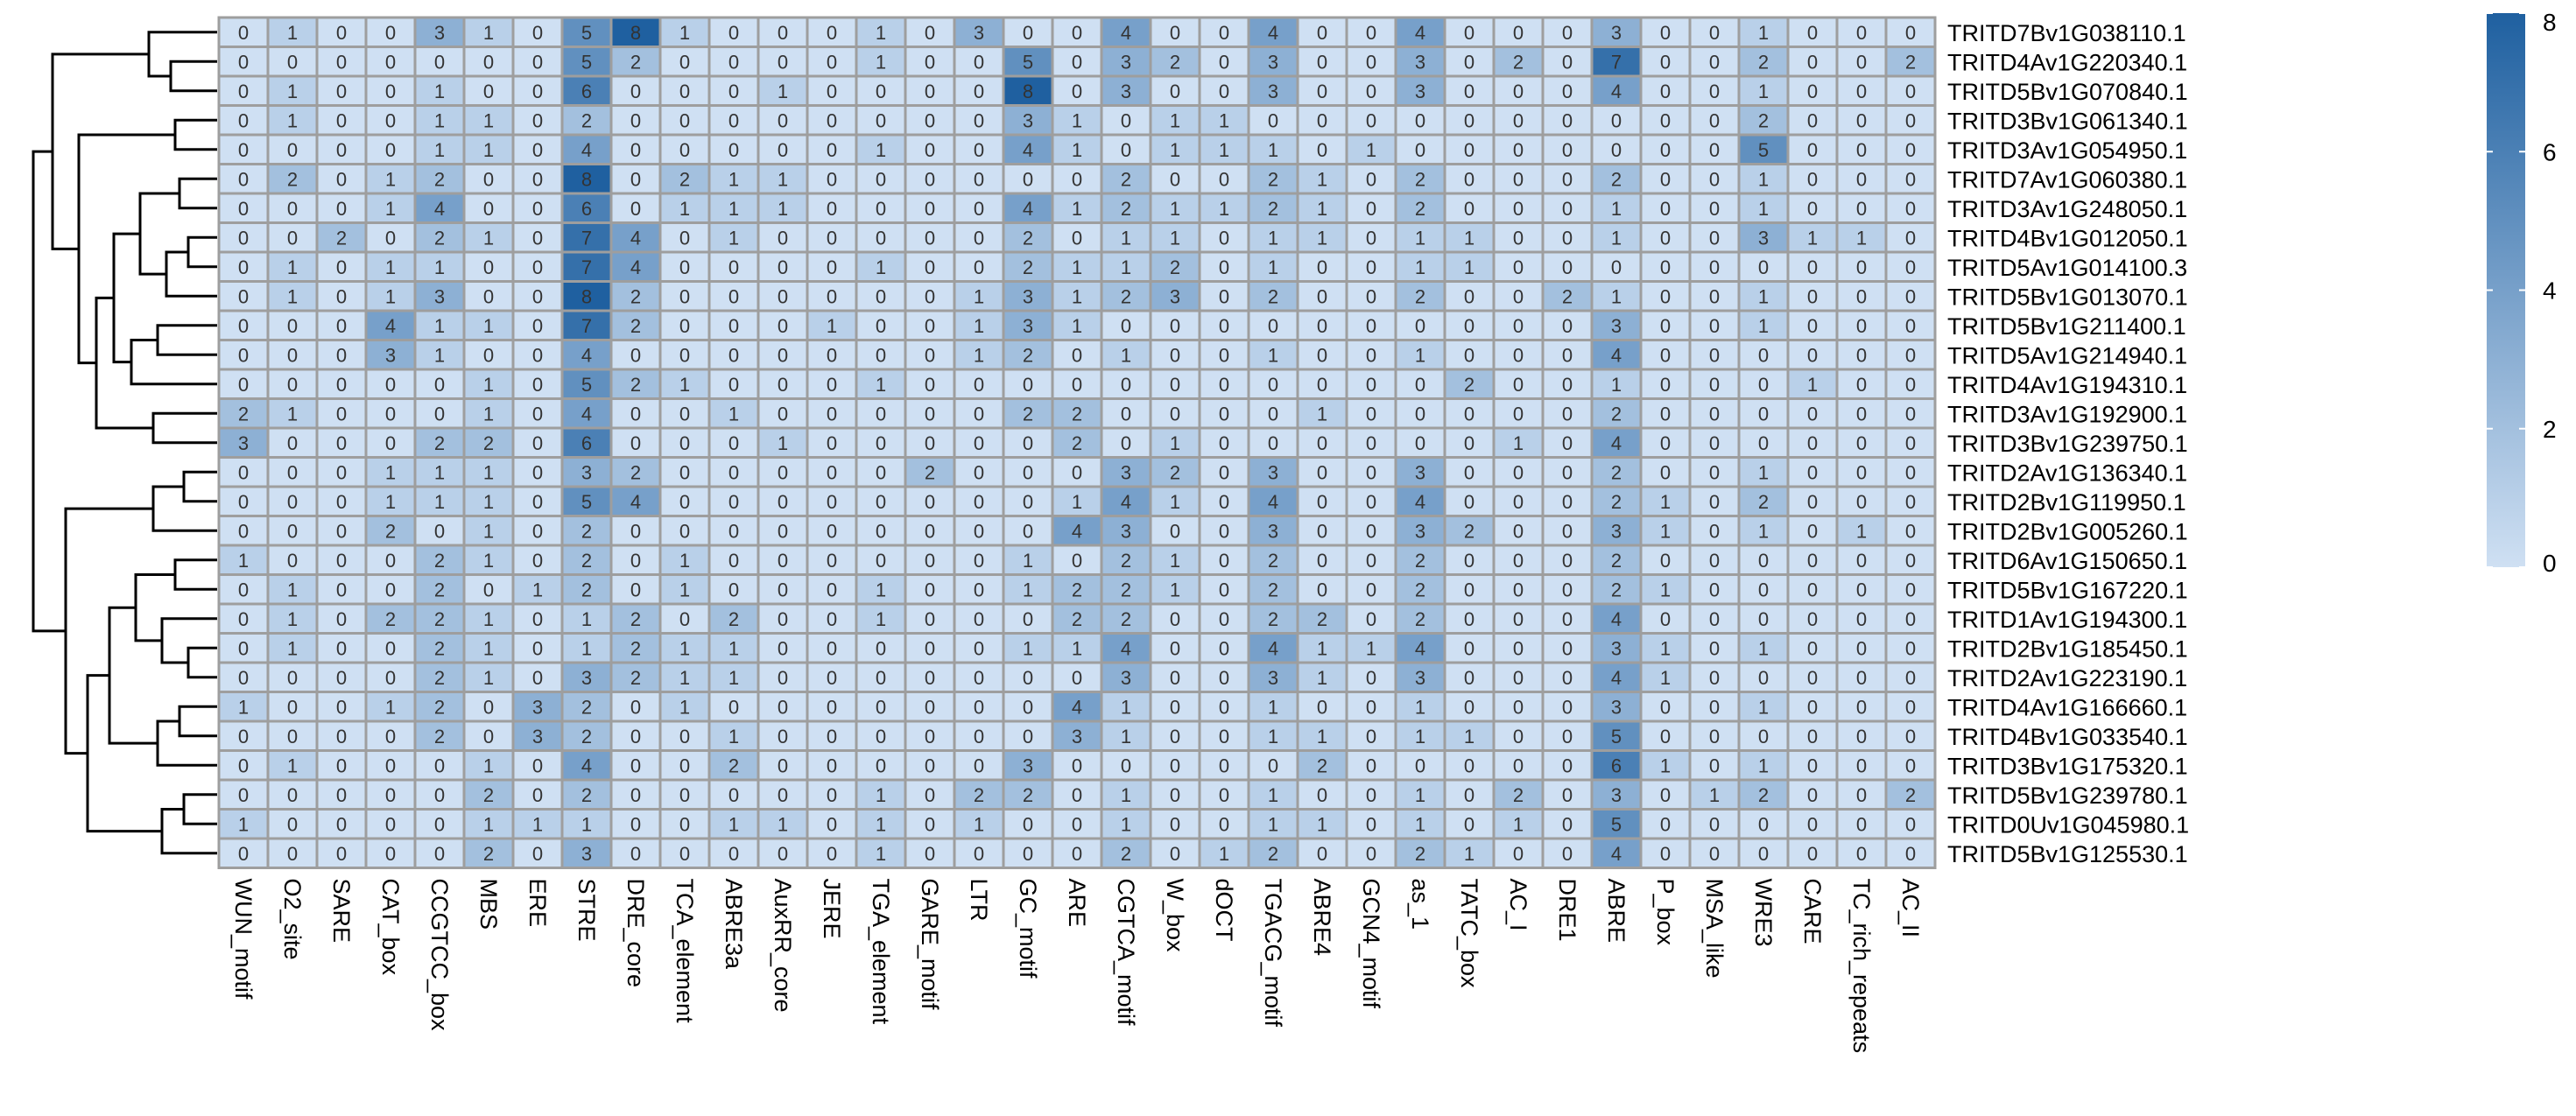 The width and height of the screenshot is (2576, 1116). I want to click on column-label: MBS, so click(488, 904).